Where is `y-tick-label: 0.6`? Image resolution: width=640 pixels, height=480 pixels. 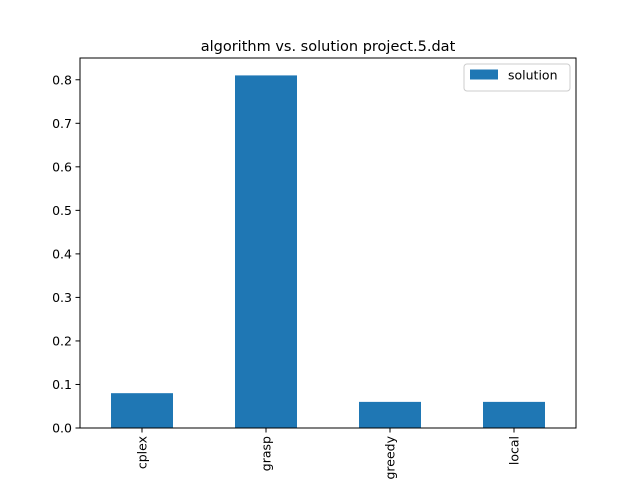
y-tick-label: 0.6 is located at coordinates (62, 166).